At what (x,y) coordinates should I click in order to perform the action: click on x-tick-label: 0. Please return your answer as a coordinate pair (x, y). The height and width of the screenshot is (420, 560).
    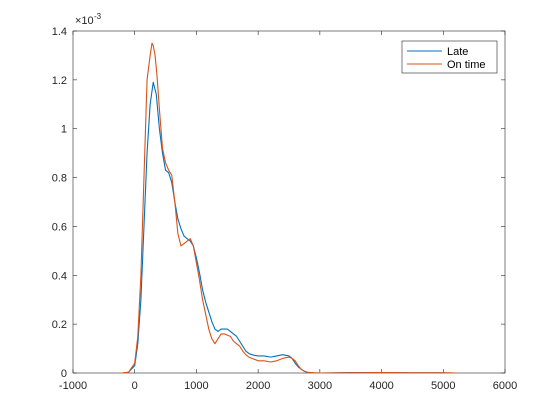
    Looking at the image, I should click on (135, 386).